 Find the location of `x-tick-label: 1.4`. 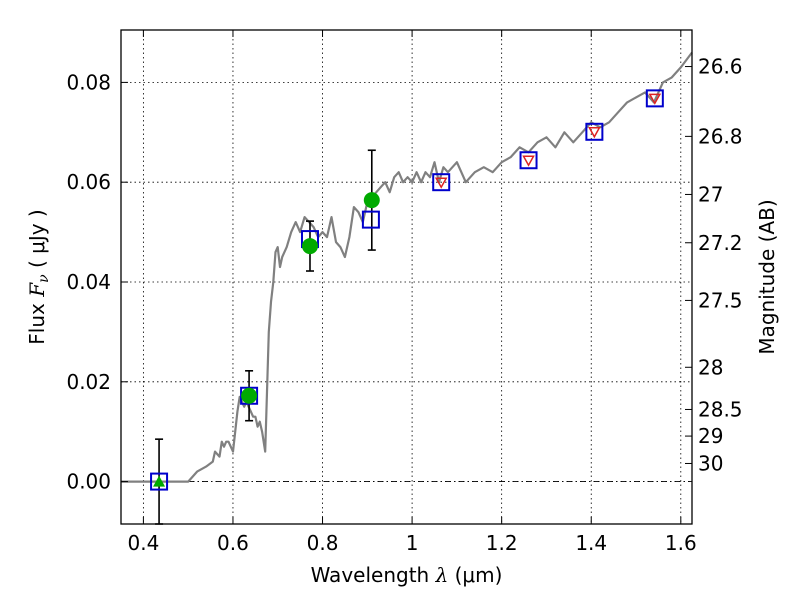

x-tick-label: 1.4 is located at coordinates (591, 543).